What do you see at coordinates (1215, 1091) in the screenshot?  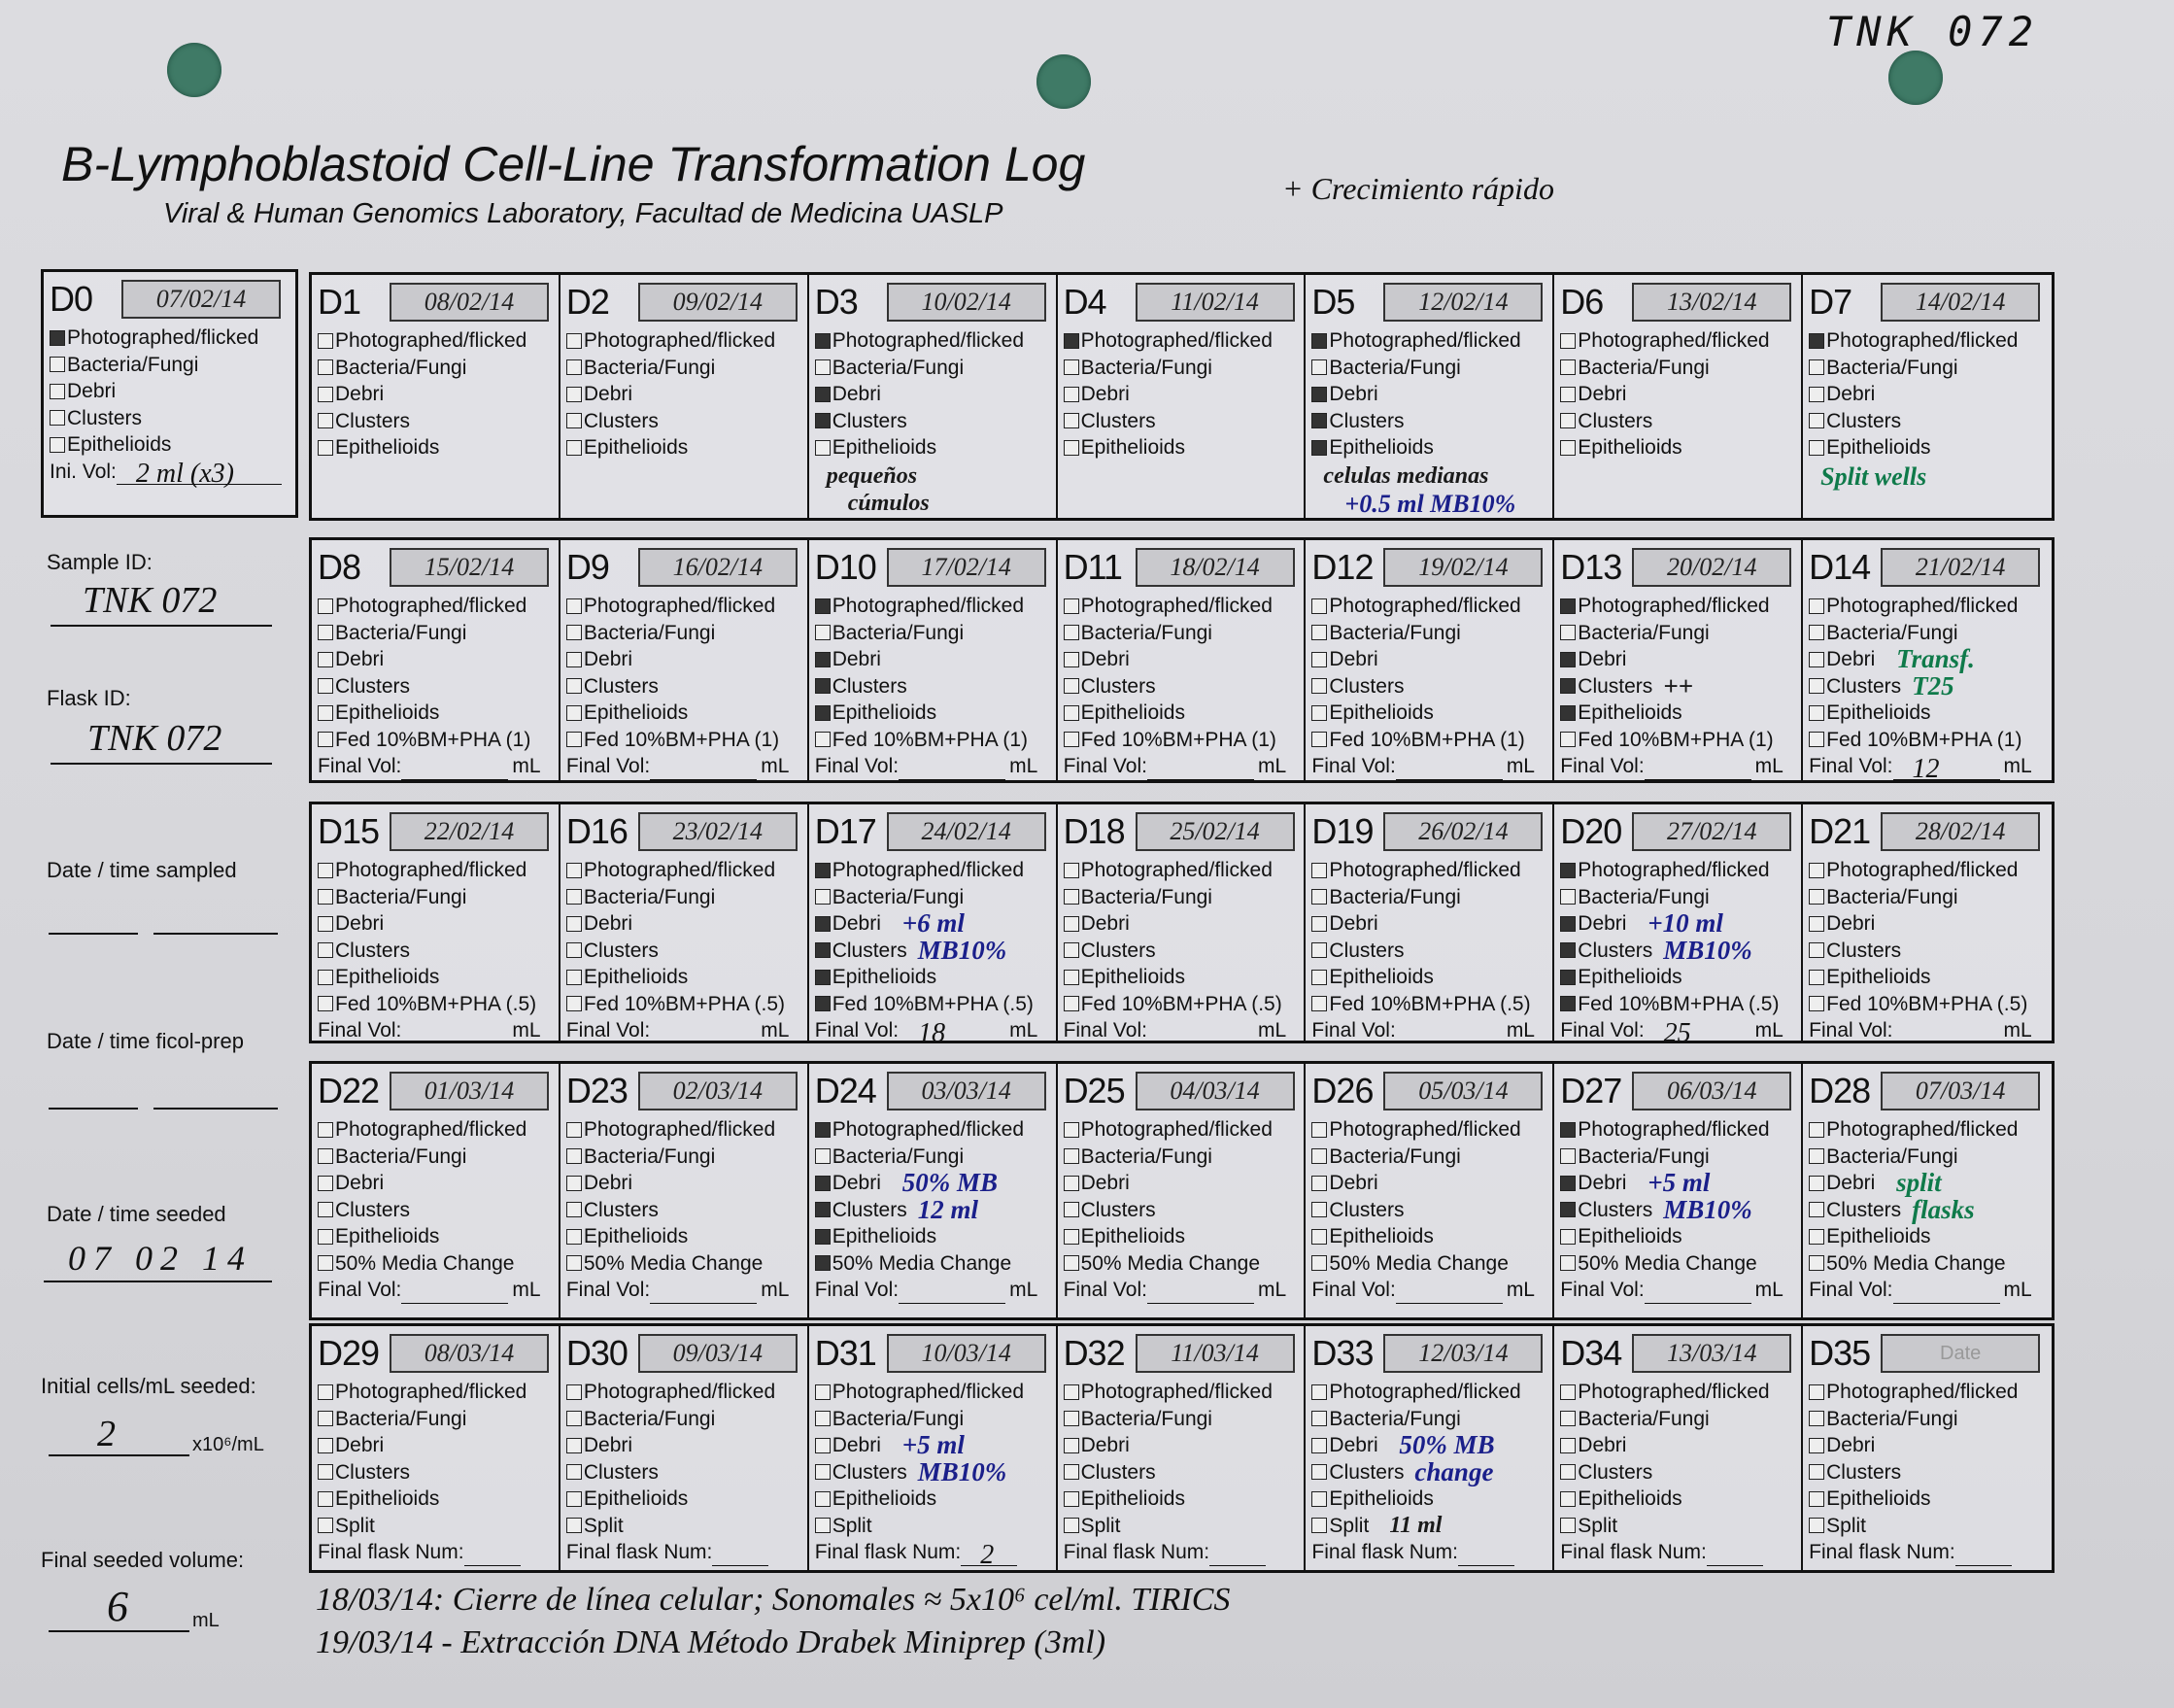 I see `date-field: 04/03/14` at bounding box center [1215, 1091].